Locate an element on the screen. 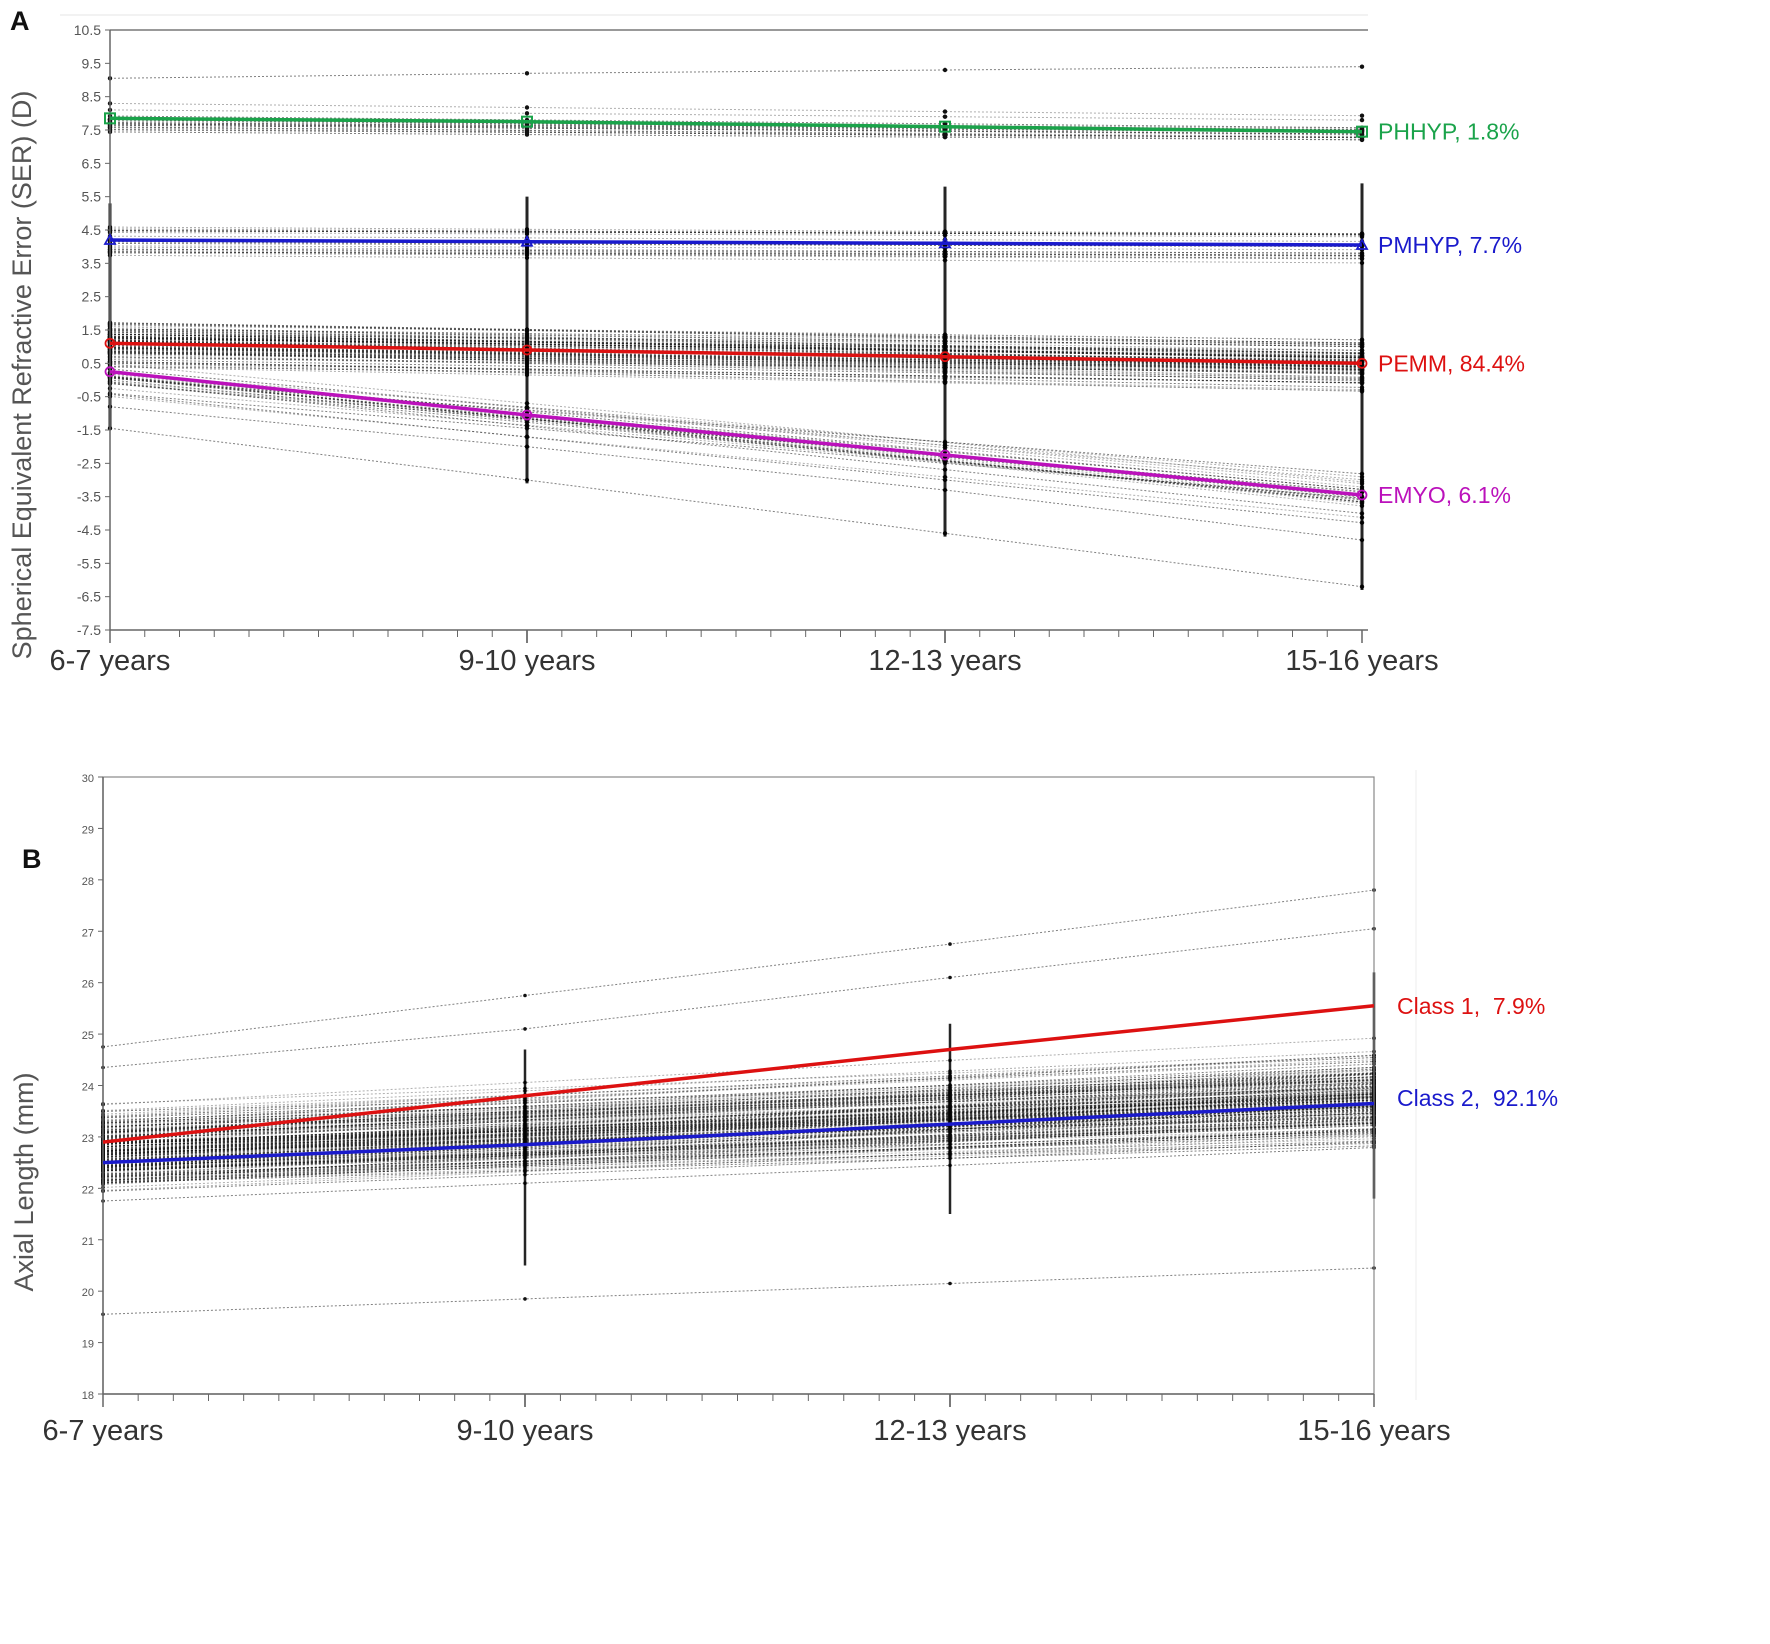 Image resolution: width=1770 pixels, height=1644 pixels. y-tick-label: 29 is located at coordinates (88, 830).